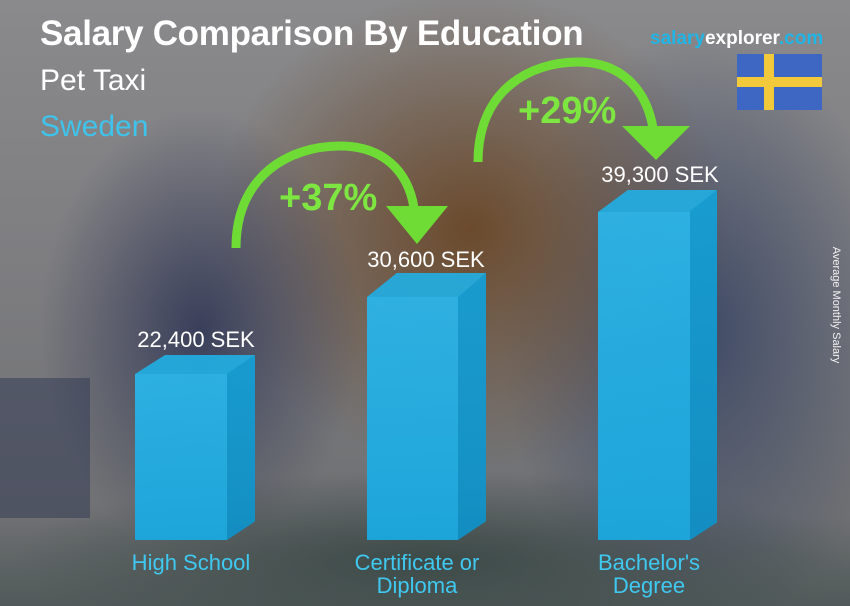  I want to click on category-label: Certificate or Diploma, so click(417, 574).